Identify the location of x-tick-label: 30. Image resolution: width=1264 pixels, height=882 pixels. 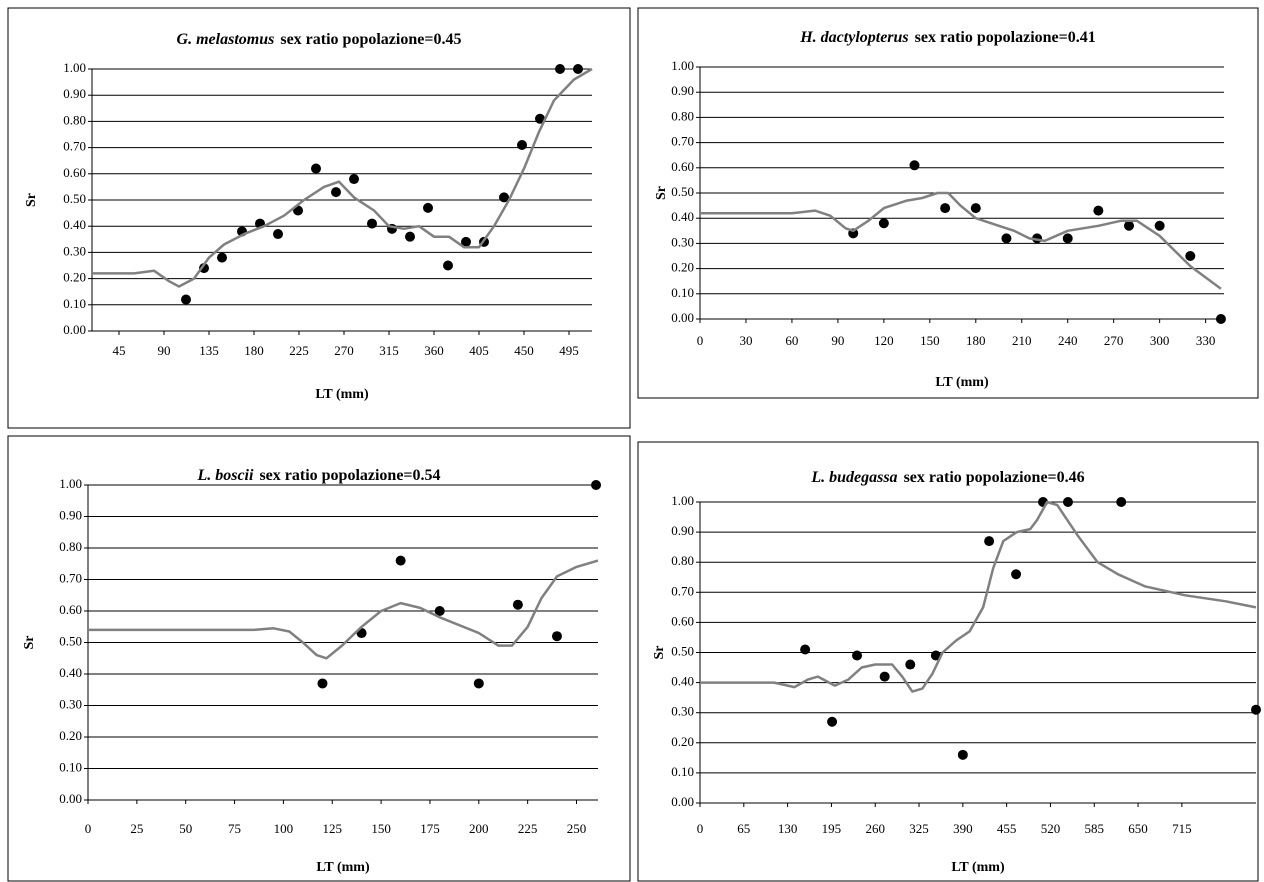
(745, 340).